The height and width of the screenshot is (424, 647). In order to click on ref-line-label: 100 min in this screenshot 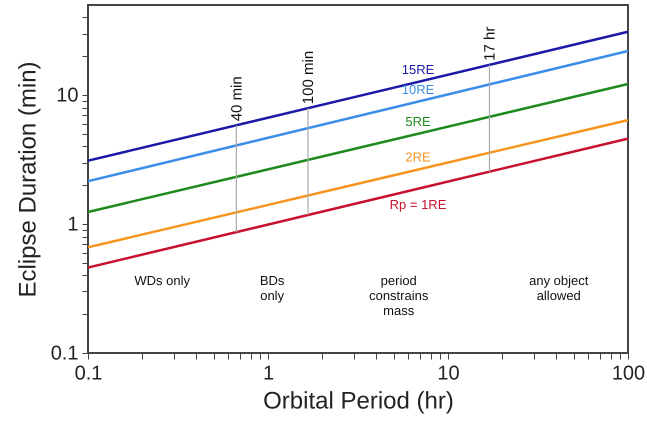, I will do `click(308, 77)`.